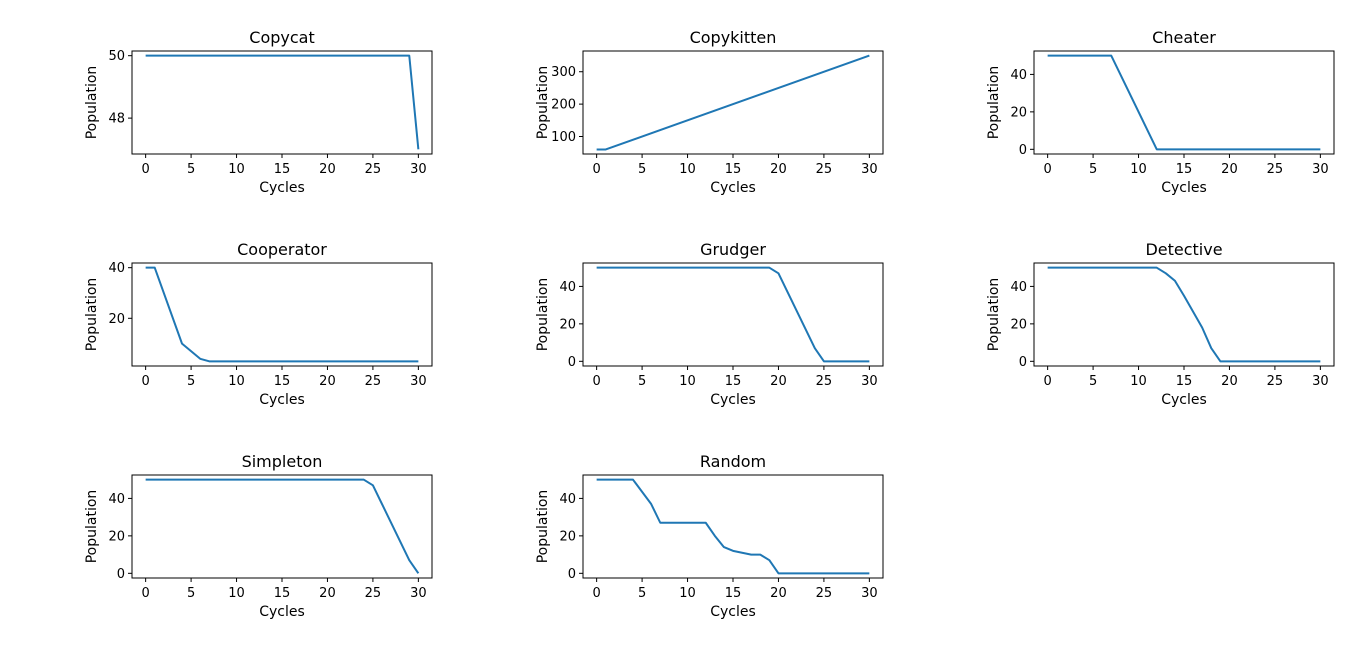 The image size is (1366, 657). I want to click on y-tick-label: 50, so click(116, 56).